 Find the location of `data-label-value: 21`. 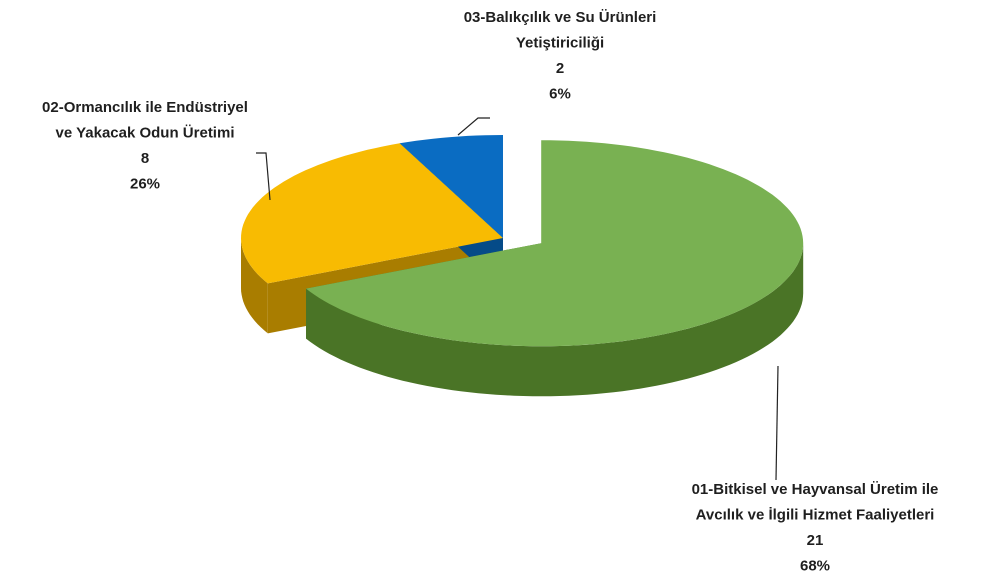

data-label-value: 21 is located at coordinates (815, 540).